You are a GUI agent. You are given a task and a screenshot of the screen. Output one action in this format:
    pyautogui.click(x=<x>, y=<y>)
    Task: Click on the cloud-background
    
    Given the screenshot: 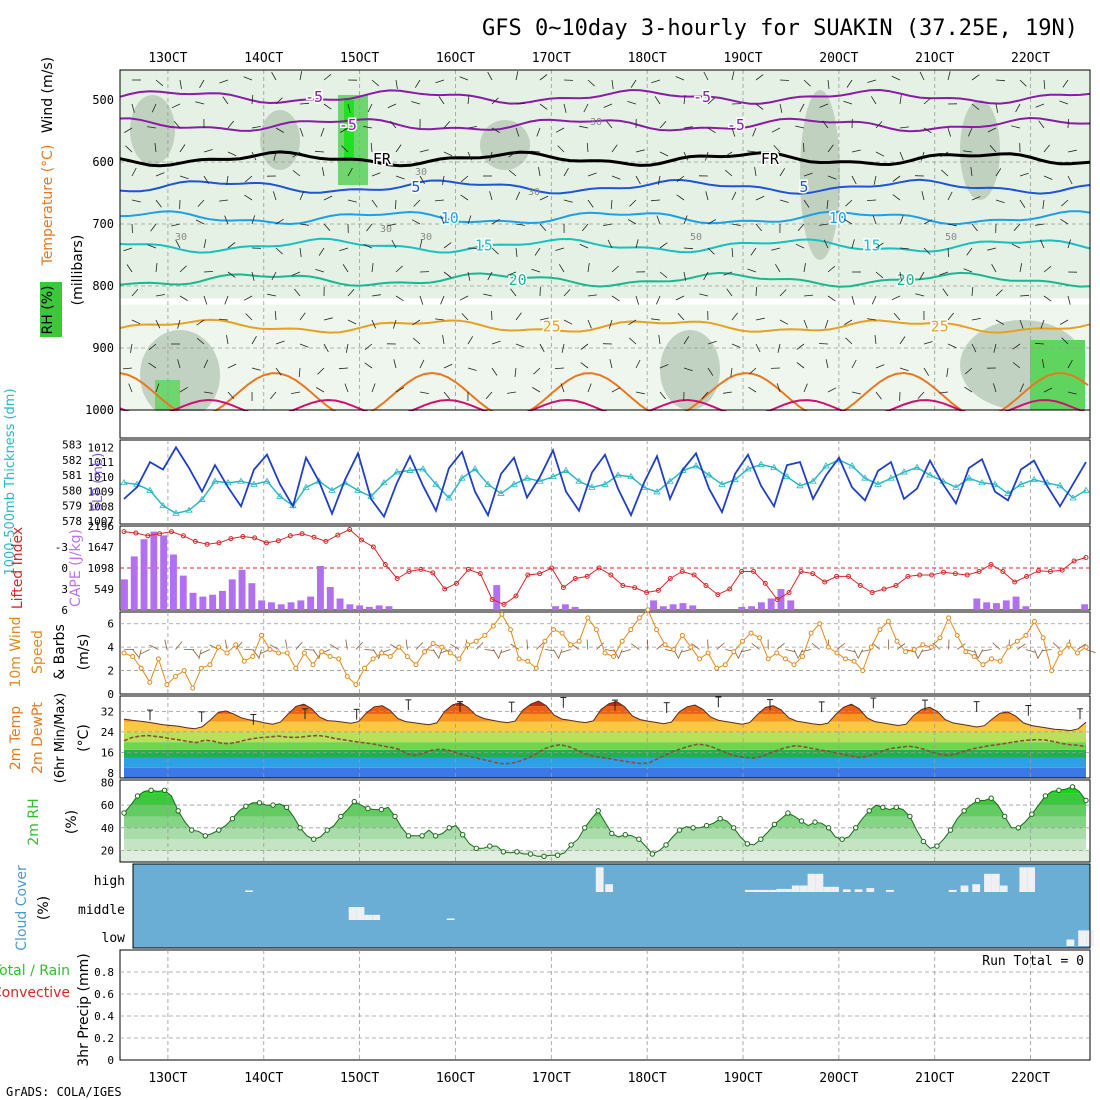 What is the action you would take?
    pyautogui.click(x=611, y=906)
    